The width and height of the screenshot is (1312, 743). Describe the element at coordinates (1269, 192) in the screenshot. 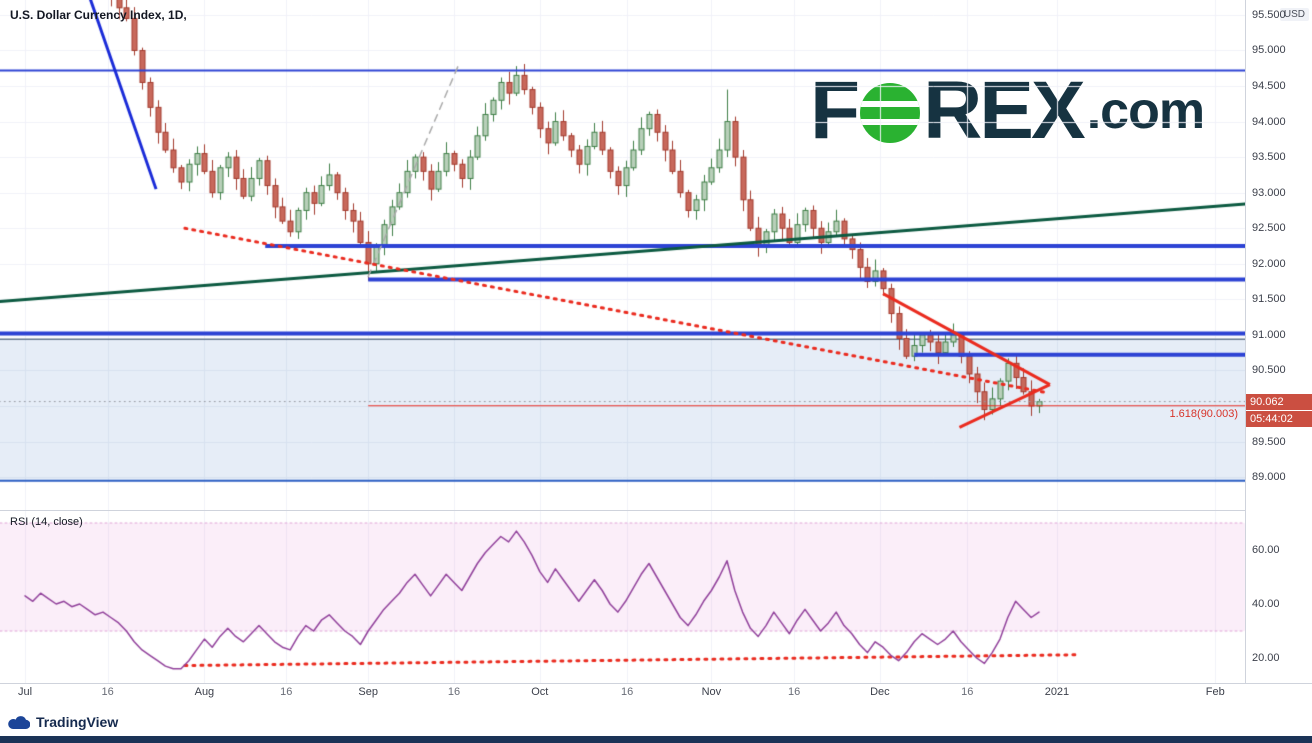

I see `price-axis-label: 93.000` at that location.